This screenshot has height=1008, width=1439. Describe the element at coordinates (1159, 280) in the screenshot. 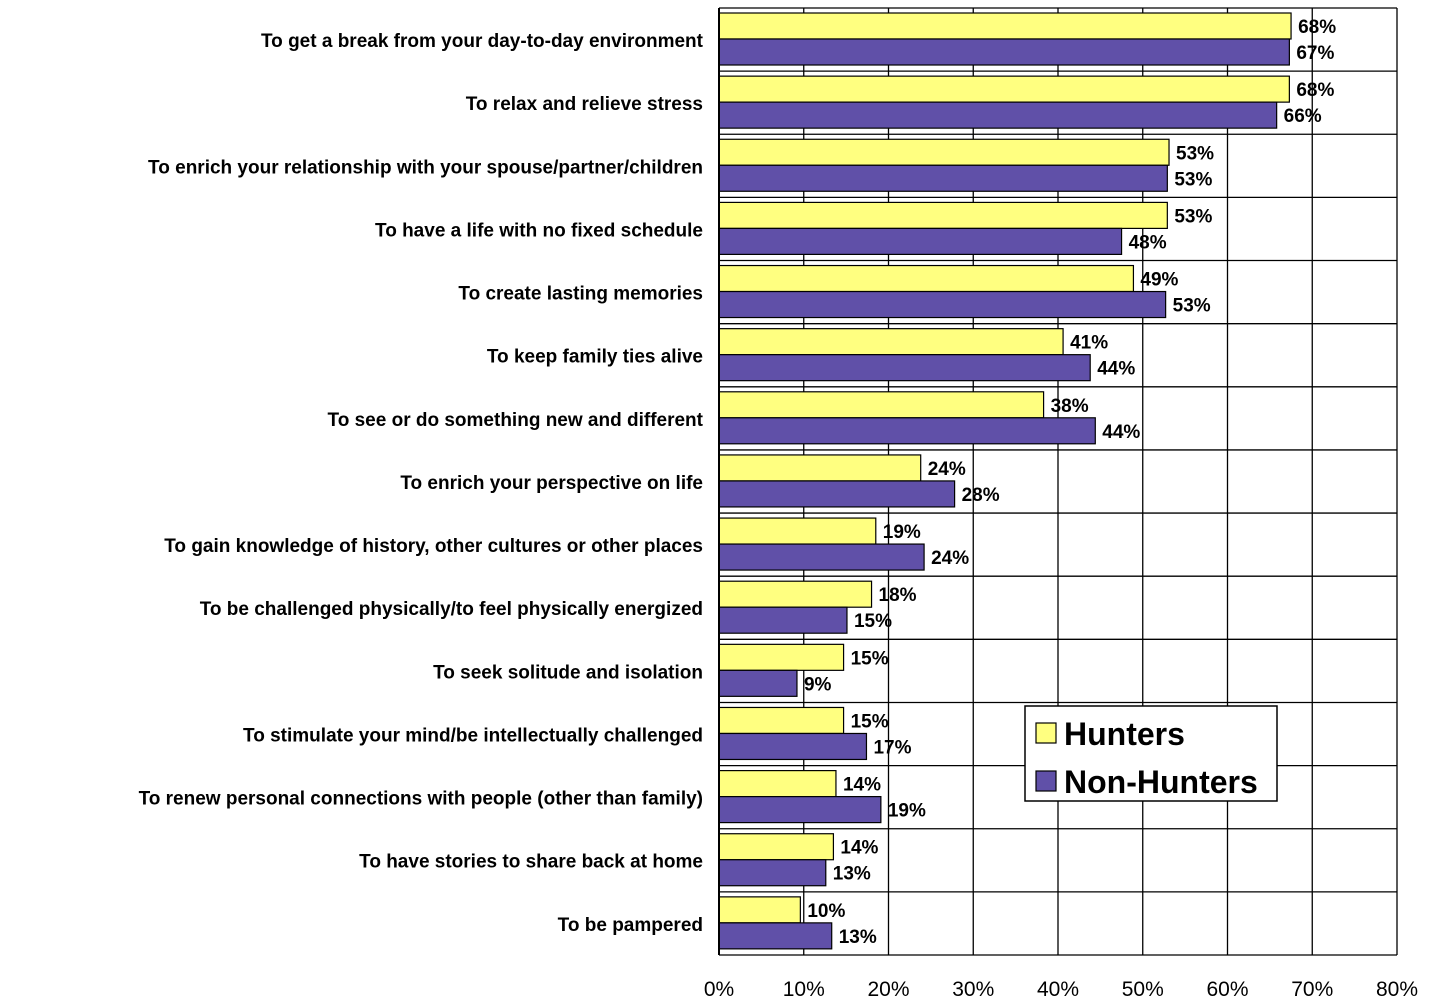

I see `data-label: 49%` at that location.